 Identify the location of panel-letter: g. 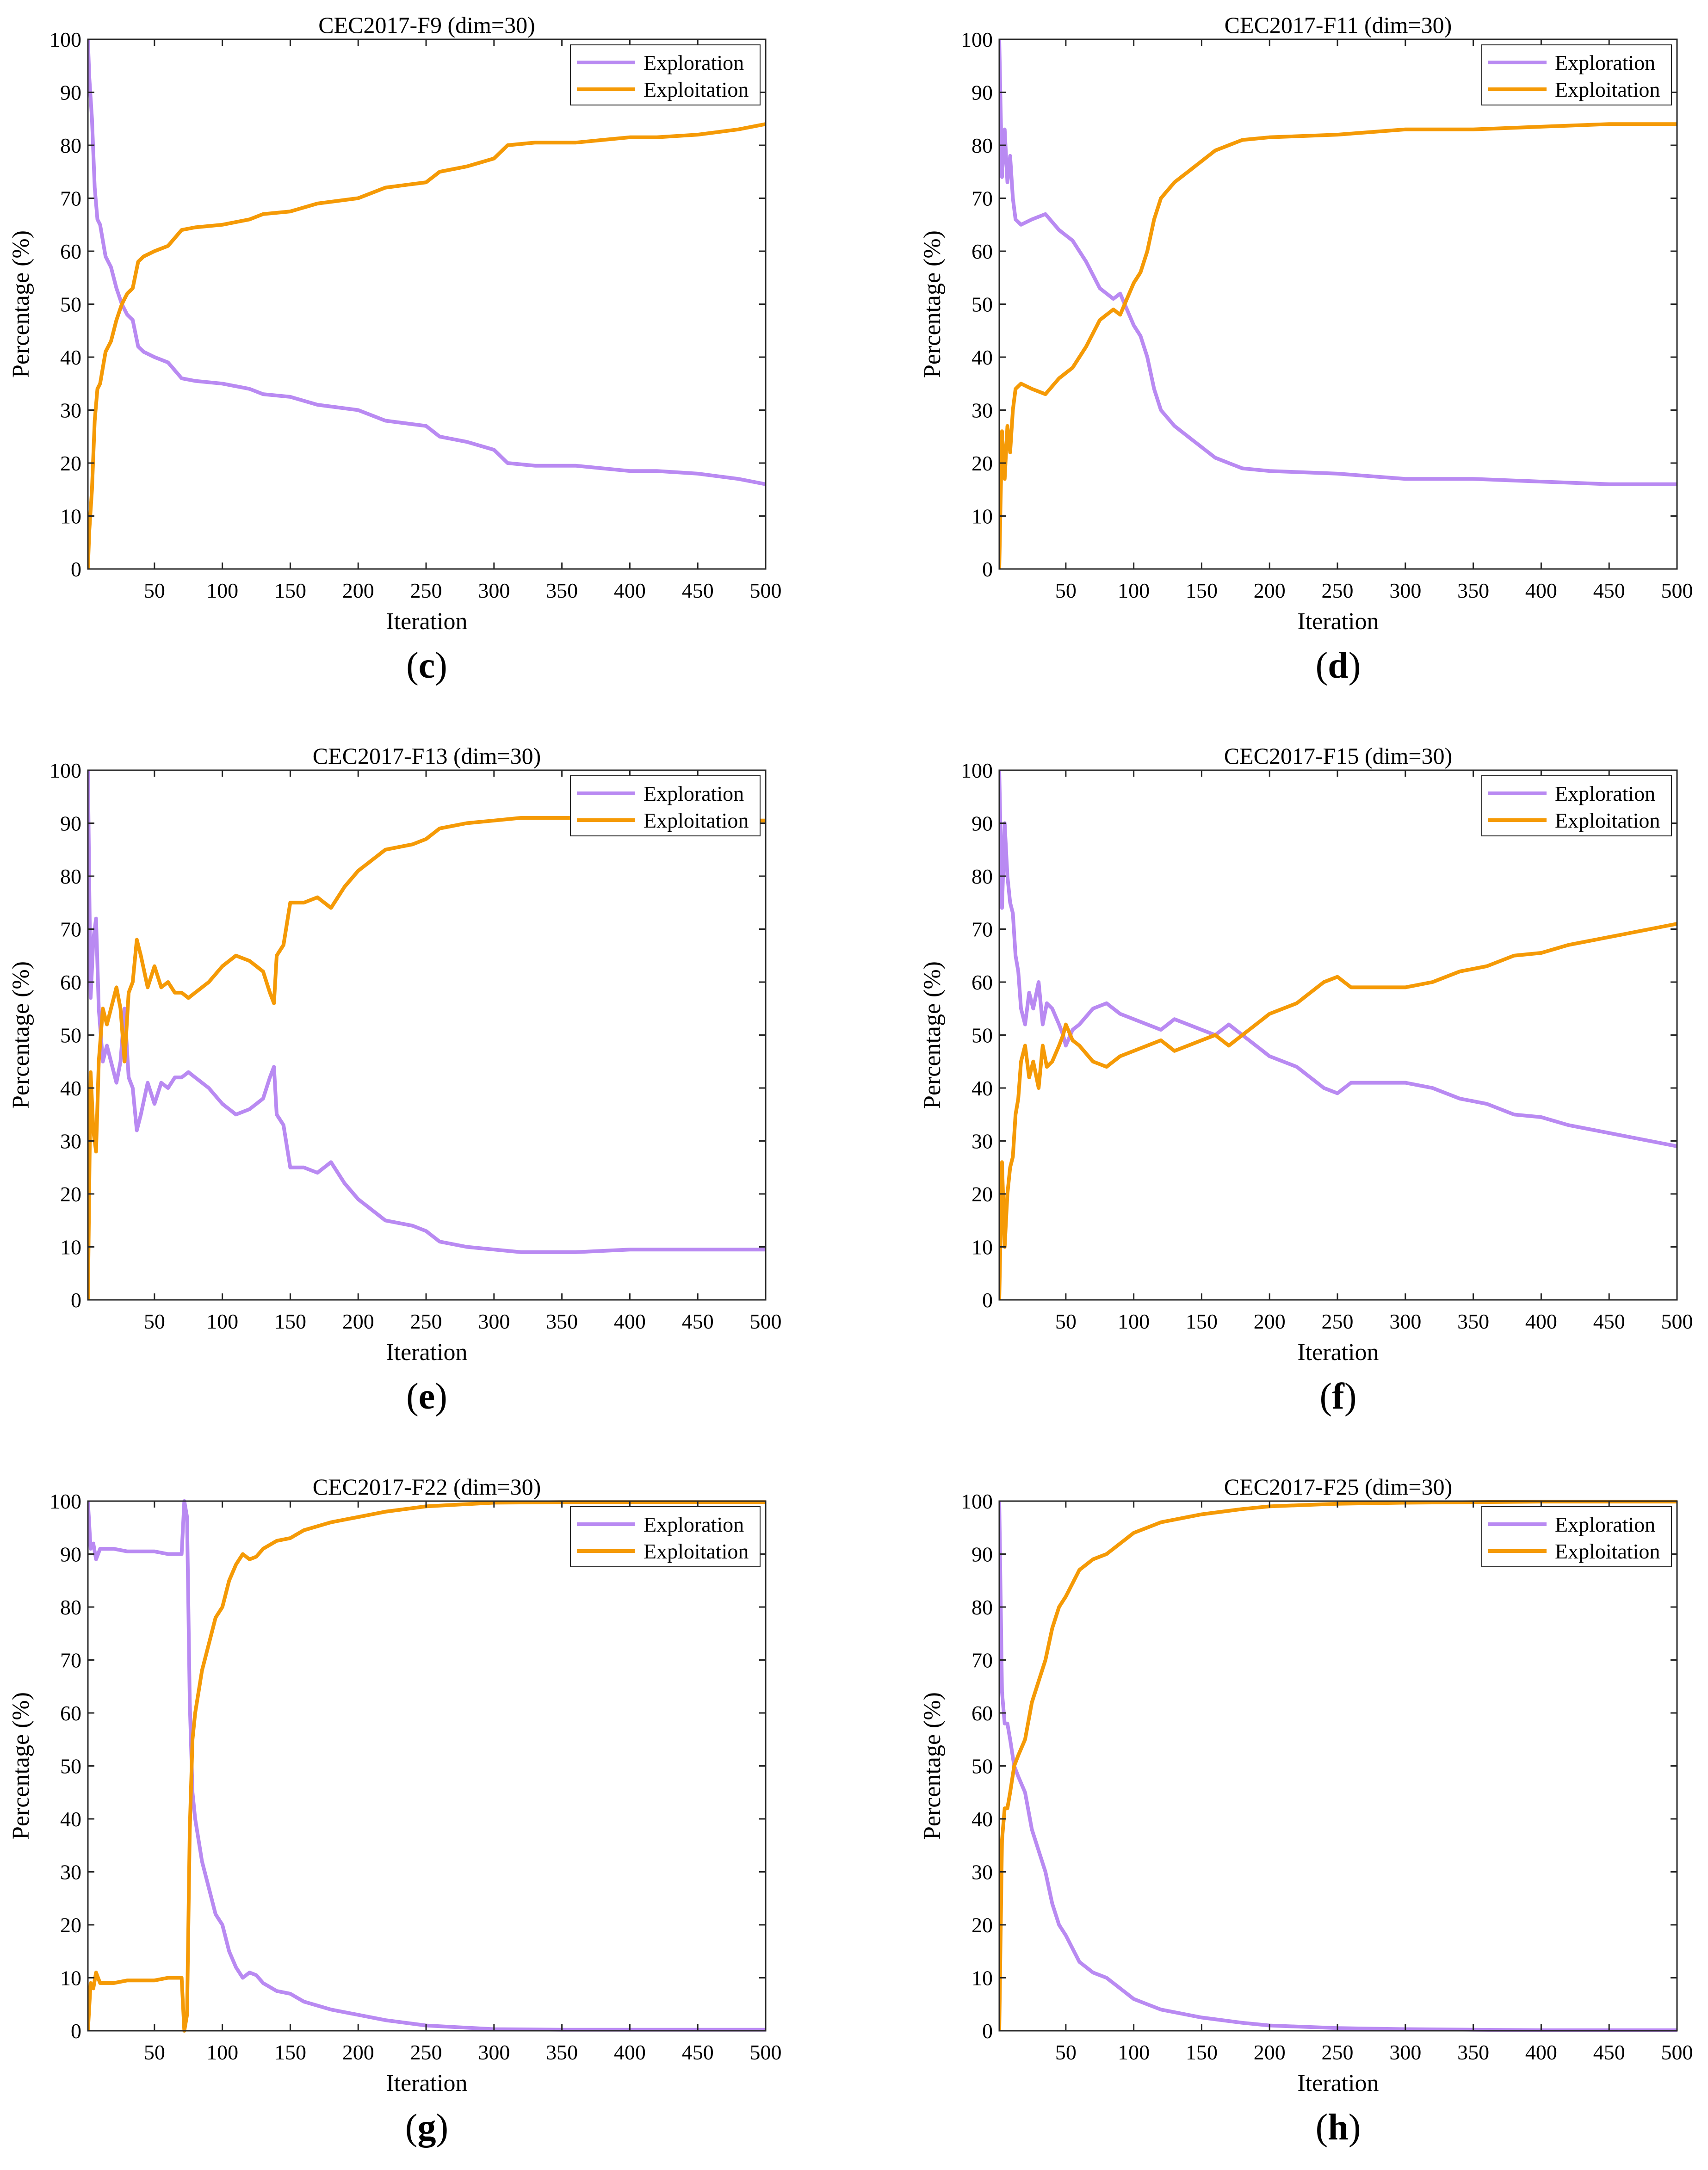
(427, 2128).